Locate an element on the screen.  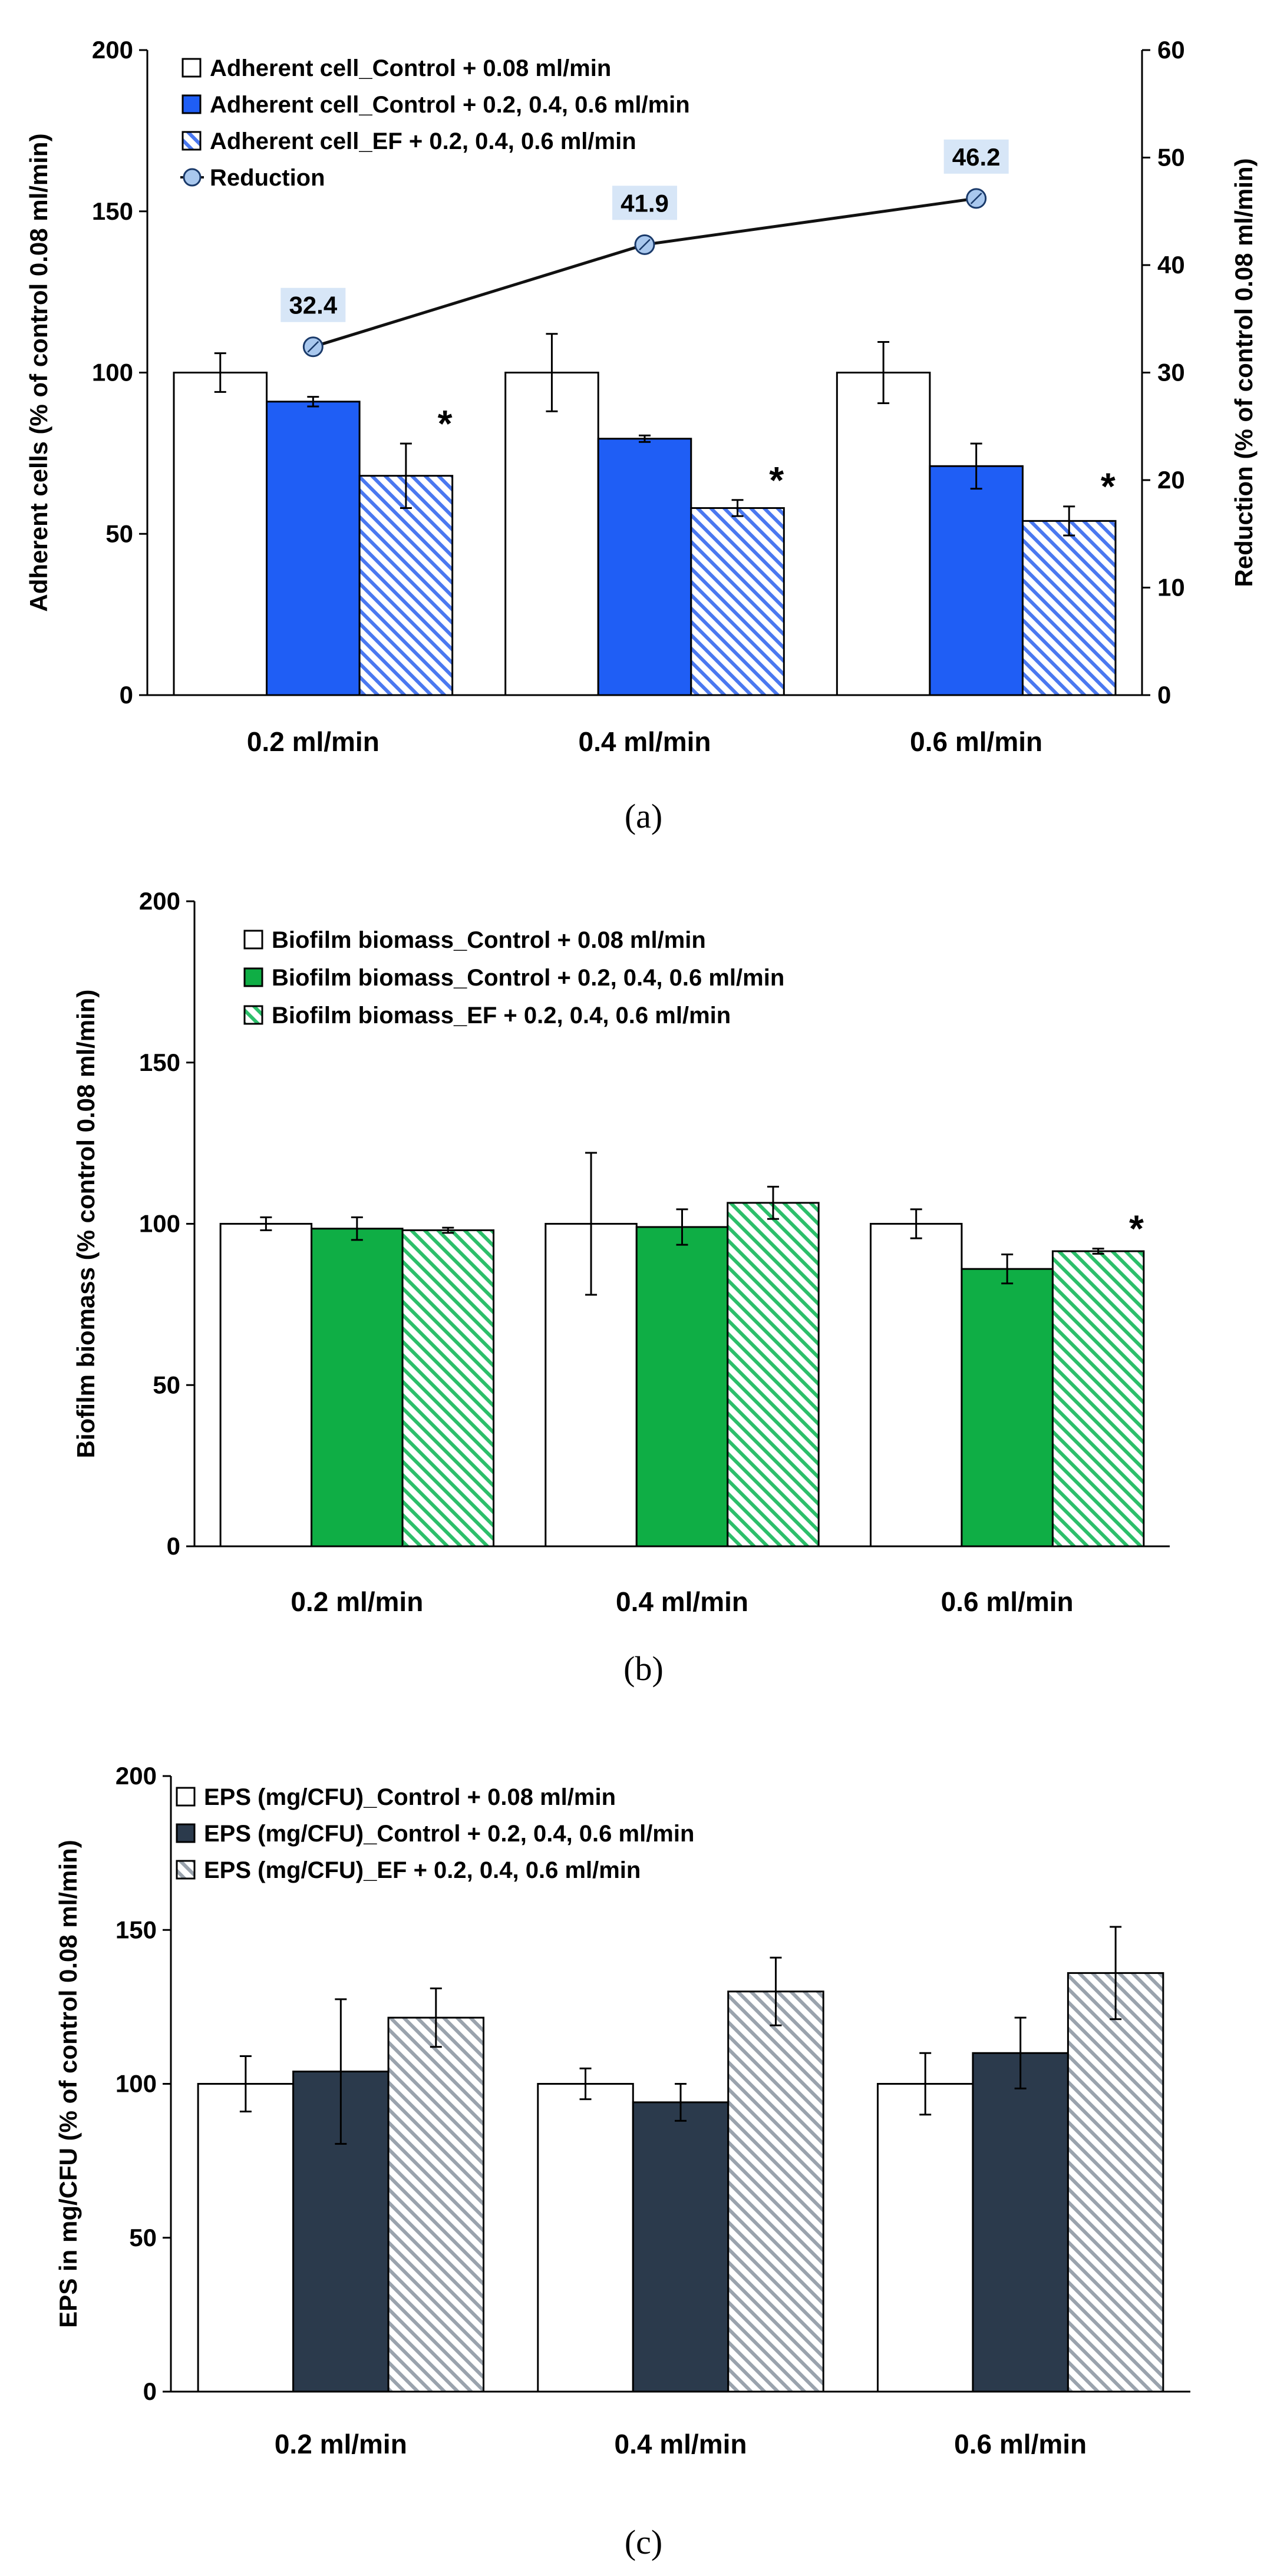
legend-label: Reduction is located at coordinates (267, 178).